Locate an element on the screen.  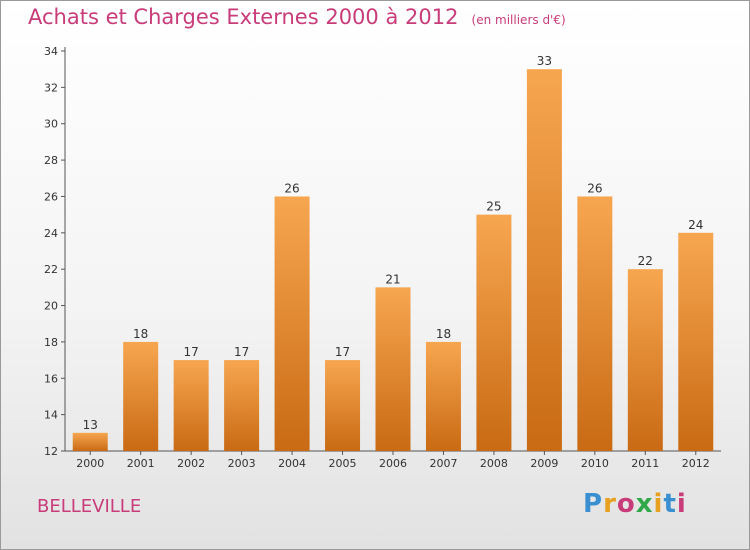
x-tick-label: 2005 is located at coordinates (343, 463).